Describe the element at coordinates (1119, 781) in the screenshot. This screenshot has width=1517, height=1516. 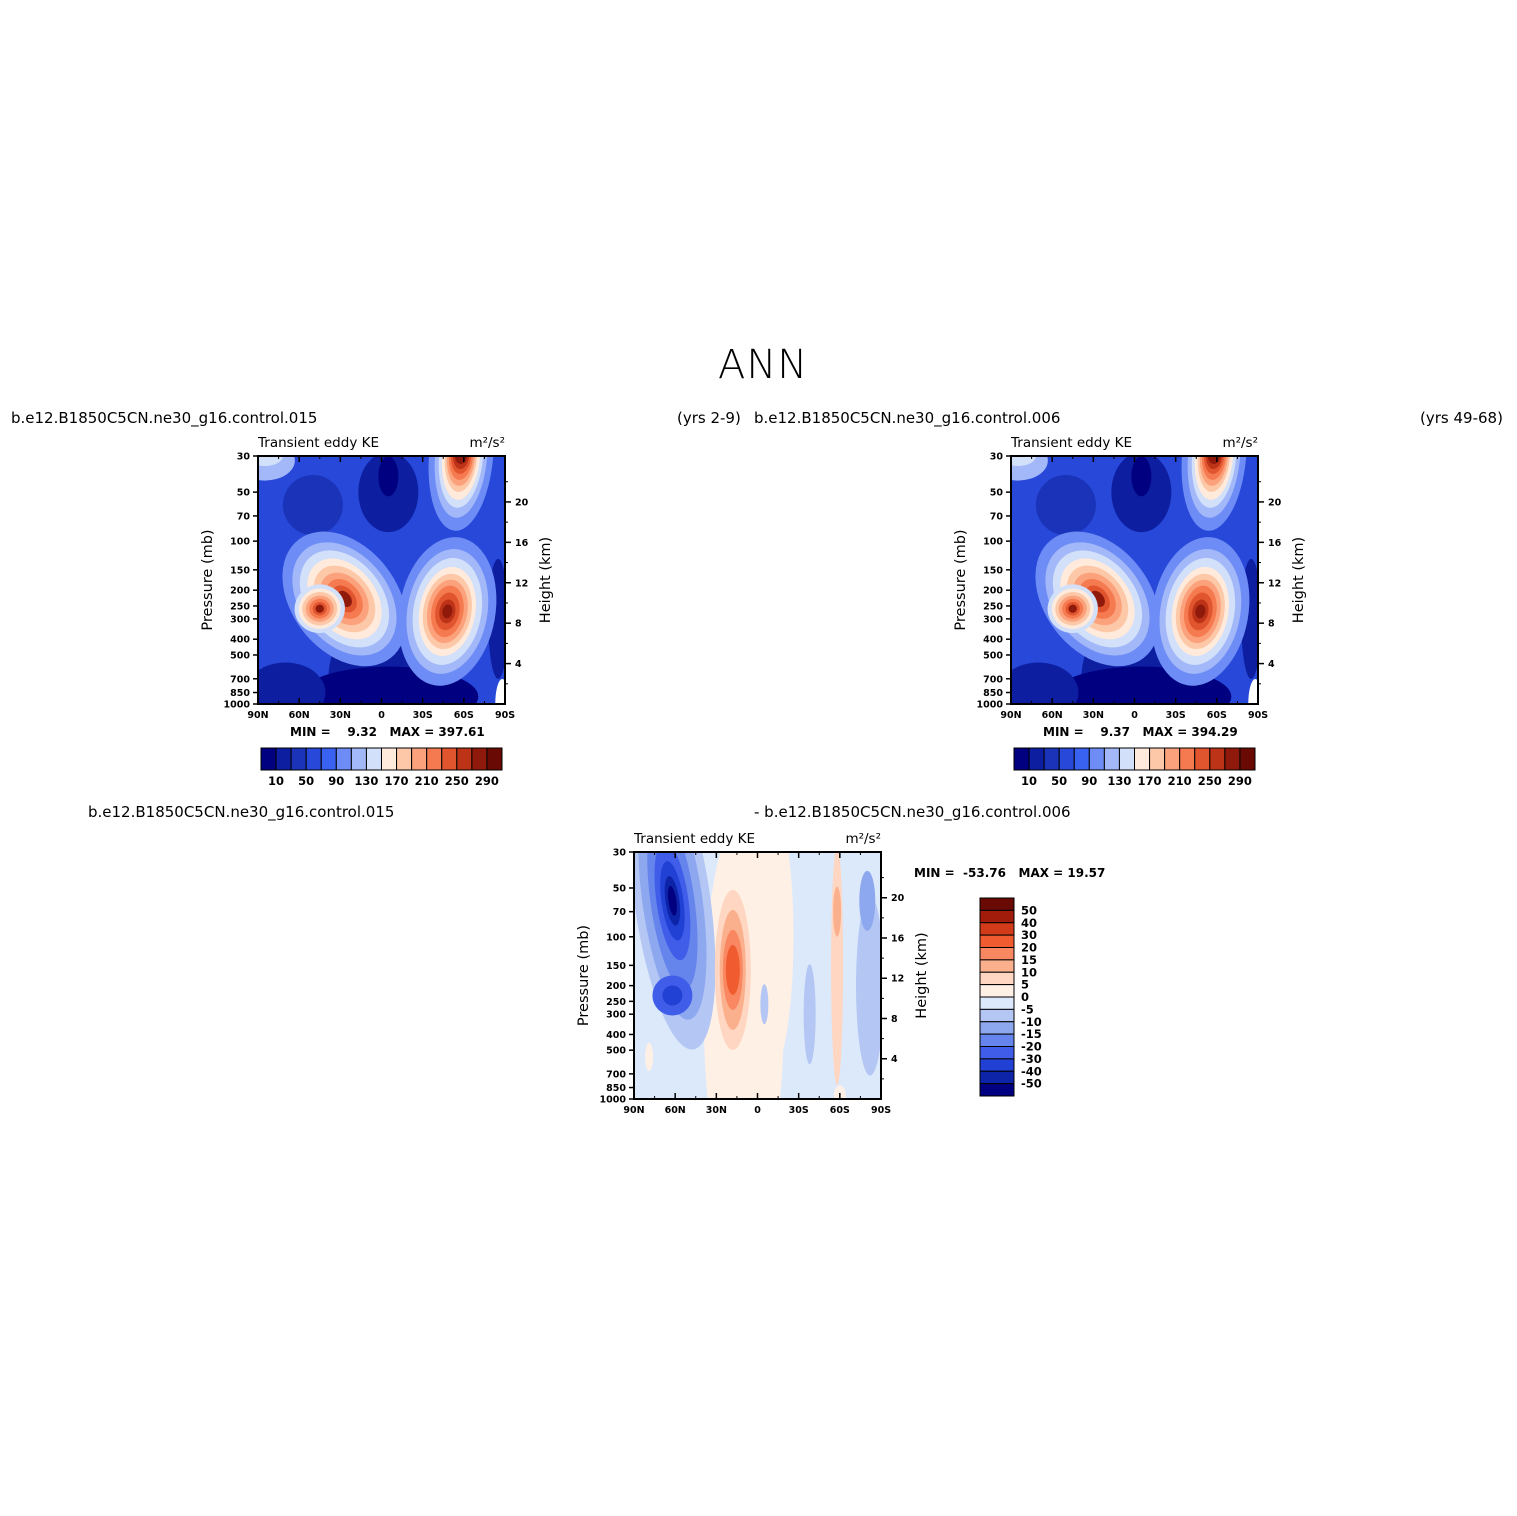
I see `colorbar-label: 130` at that location.